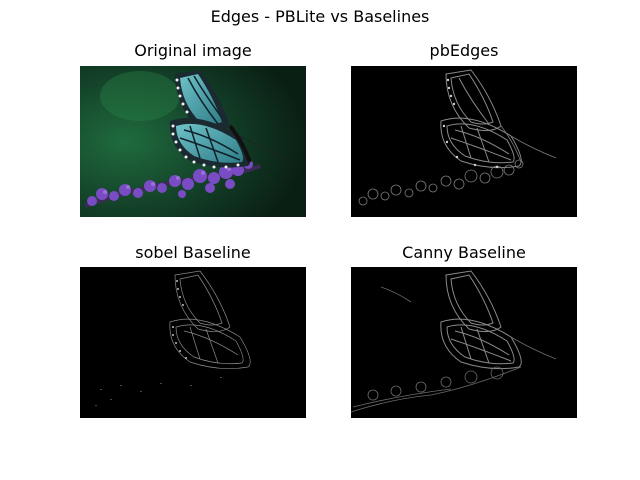 Image resolution: width=640 pixels, height=480 pixels. I want to click on pbedges-edge-map, so click(464, 141).